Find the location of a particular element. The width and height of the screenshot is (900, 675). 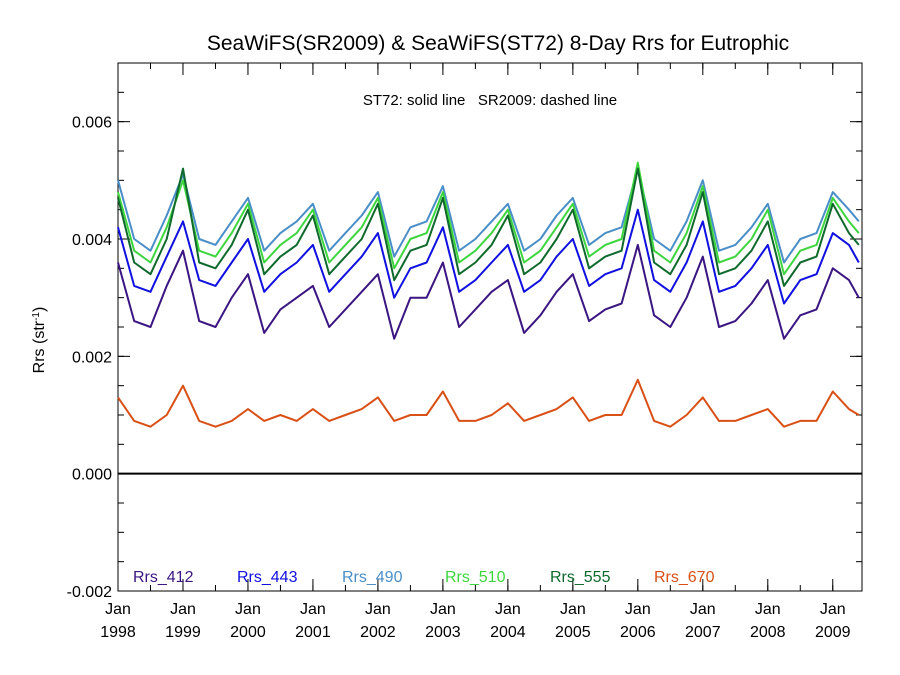

x-tick-label-year: 2007 is located at coordinates (703, 632).